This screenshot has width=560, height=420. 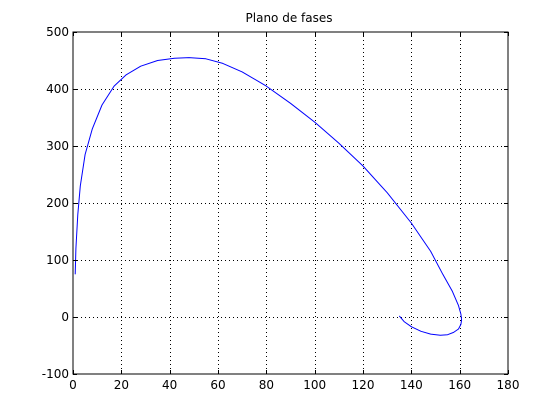 What do you see at coordinates (169, 385) in the screenshot?
I see `x-tick-label: 40` at bounding box center [169, 385].